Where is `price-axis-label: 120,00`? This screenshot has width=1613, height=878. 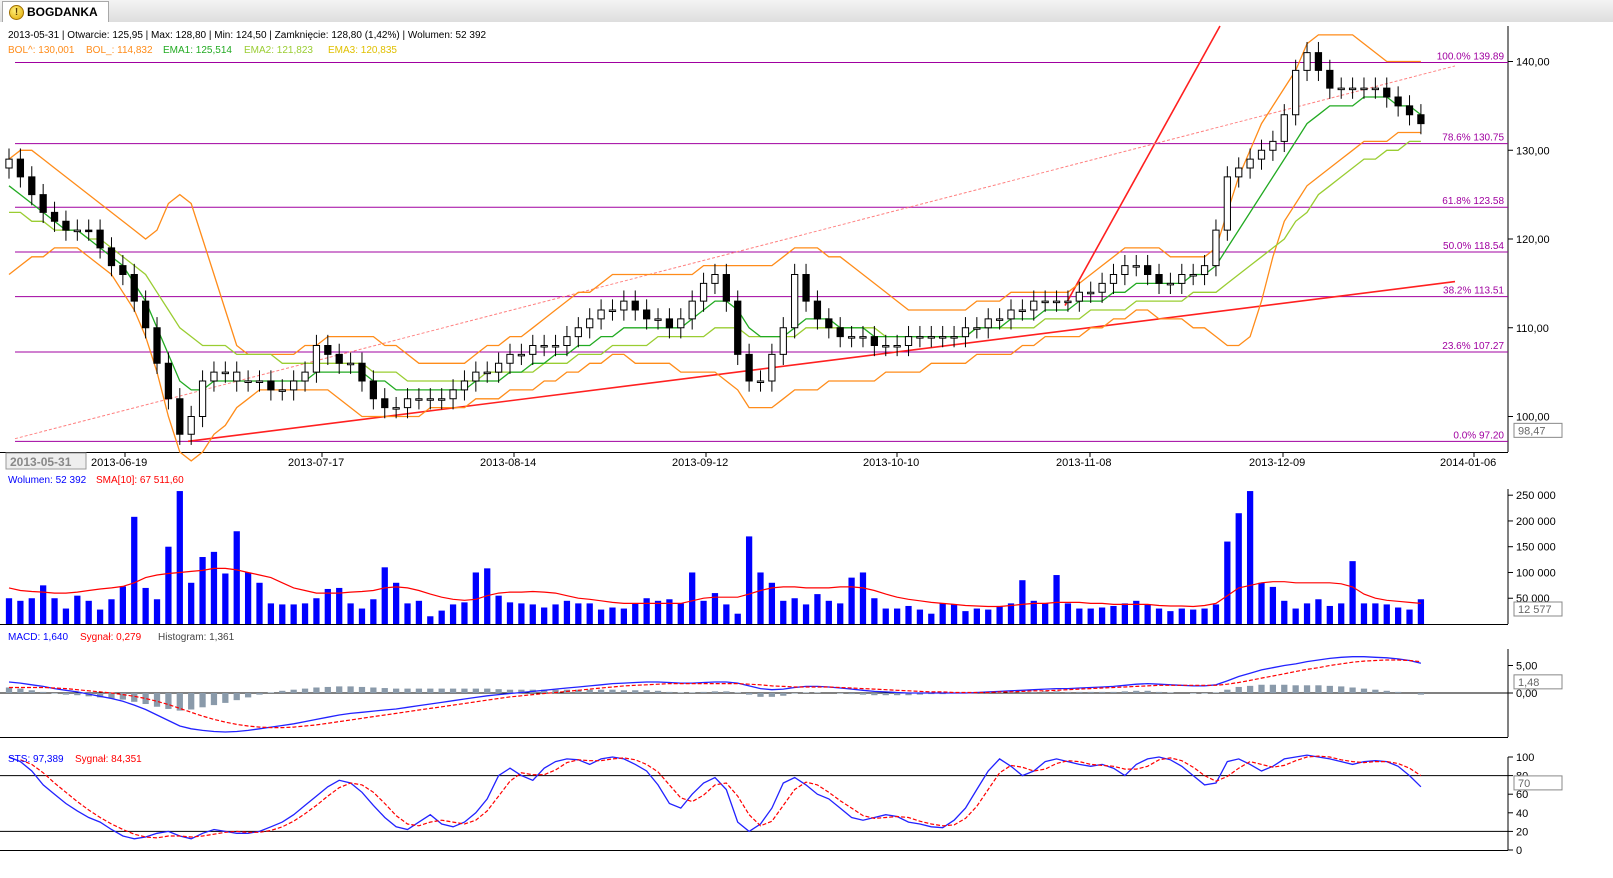
price-axis-label: 120,00 is located at coordinates (1533, 240).